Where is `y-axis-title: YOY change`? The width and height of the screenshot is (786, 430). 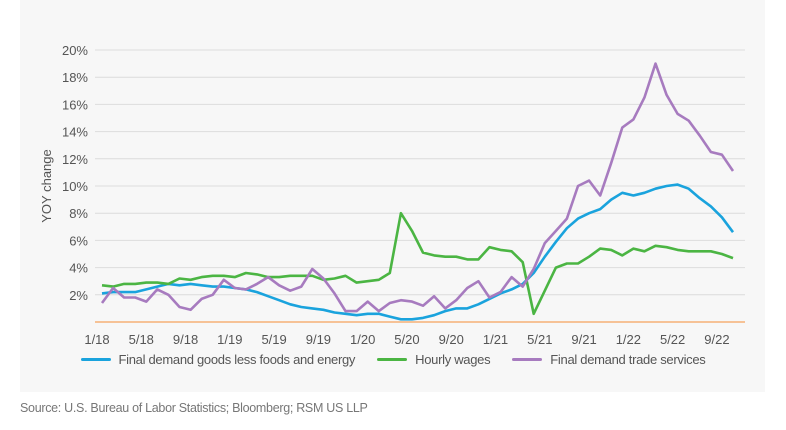
y-axis-title: YOY change is located at coordinates (46, 185).